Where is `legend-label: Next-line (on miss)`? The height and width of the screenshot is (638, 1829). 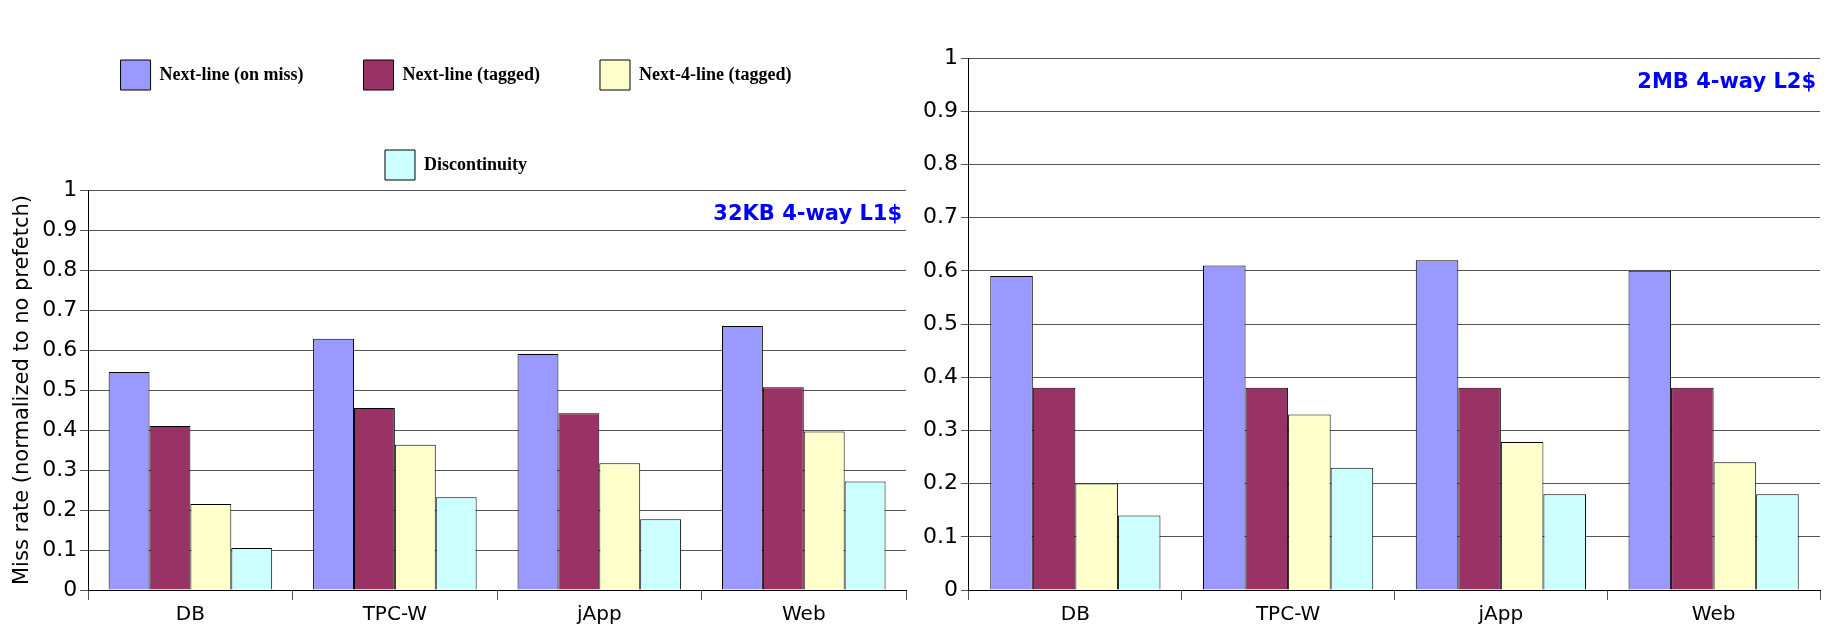
legend-label: Next-line (on miss) is located at coordinates (231, 74).